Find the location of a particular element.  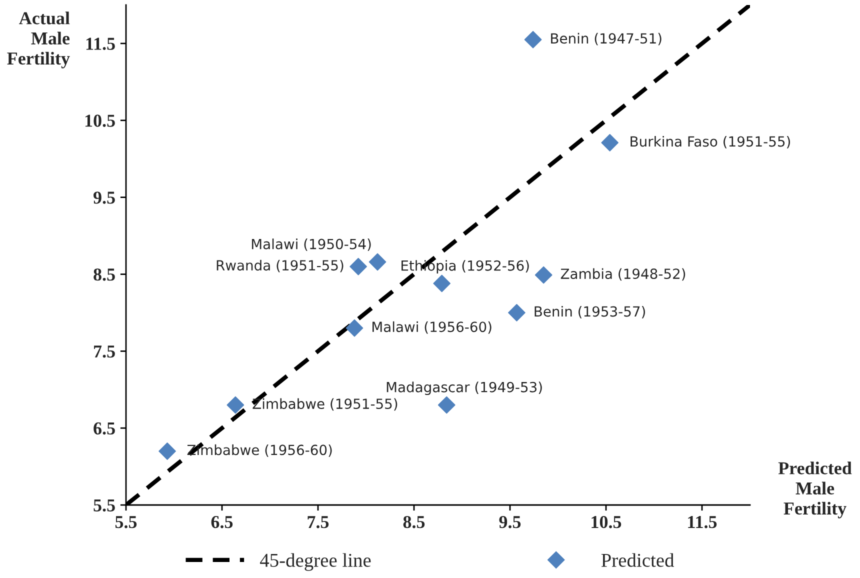

y-tick-label: 7.5 is located at coordinates (104, 352).